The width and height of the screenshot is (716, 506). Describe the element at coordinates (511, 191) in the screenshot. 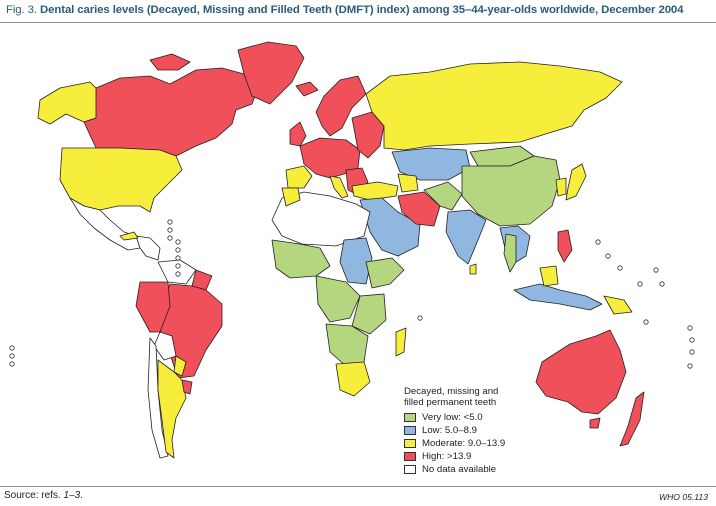

I see `region-china` at that location.